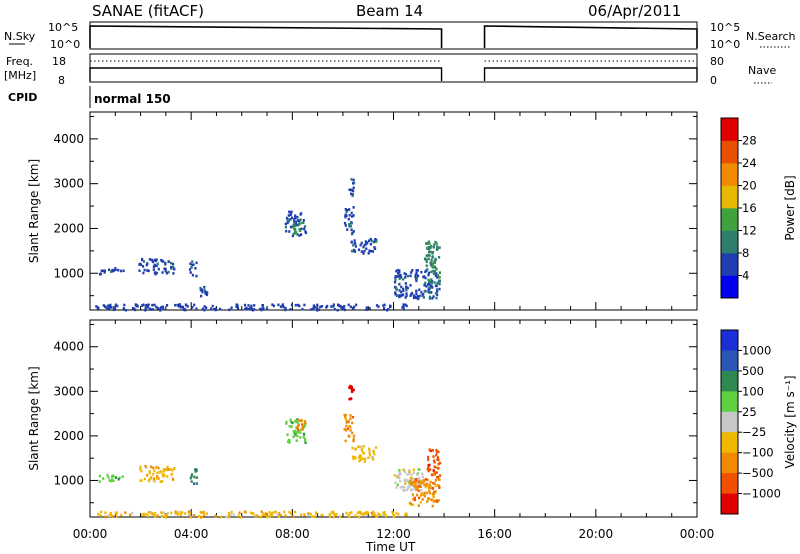  I want to click on colorbar-tick-0: 1000, so click(756, 350).